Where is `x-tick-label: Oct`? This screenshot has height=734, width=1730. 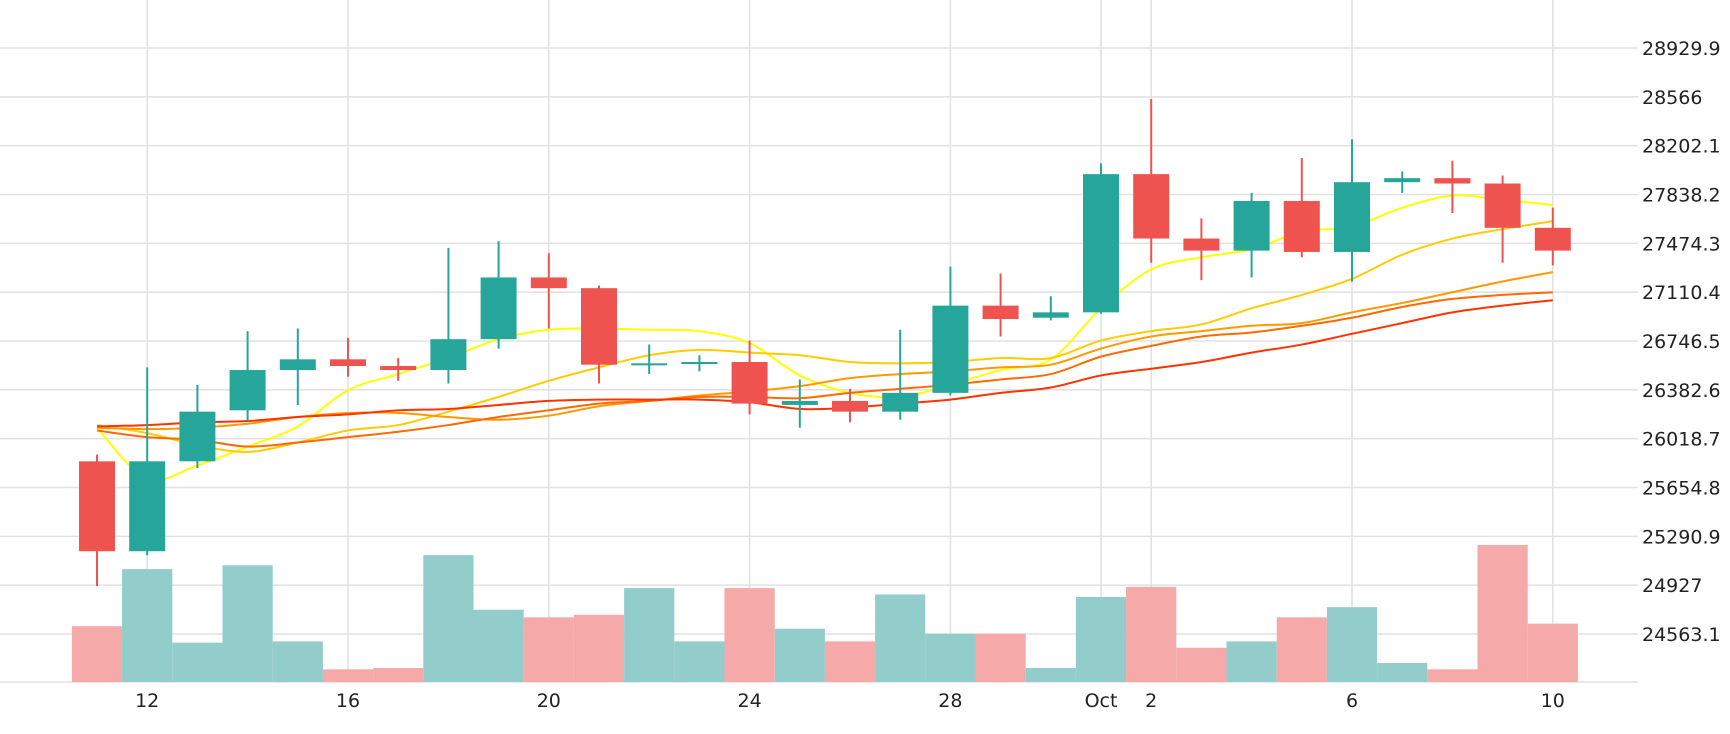 x-tick-label: Oct is located at coordinates (1101, 701).